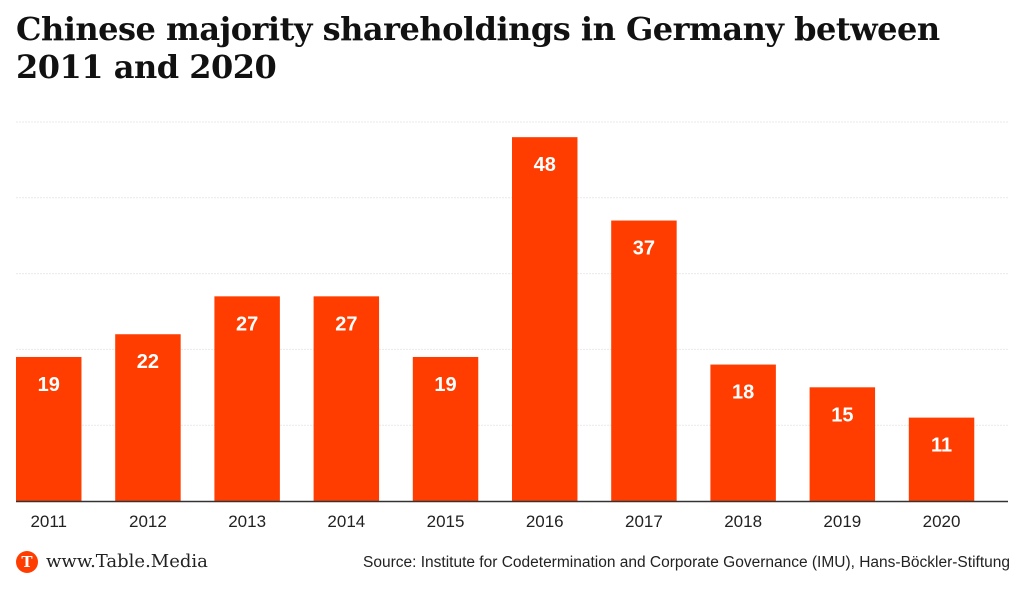  Describe the element at coordinates (842, 444) in the screenshot. I see `bar-2019` at that location.